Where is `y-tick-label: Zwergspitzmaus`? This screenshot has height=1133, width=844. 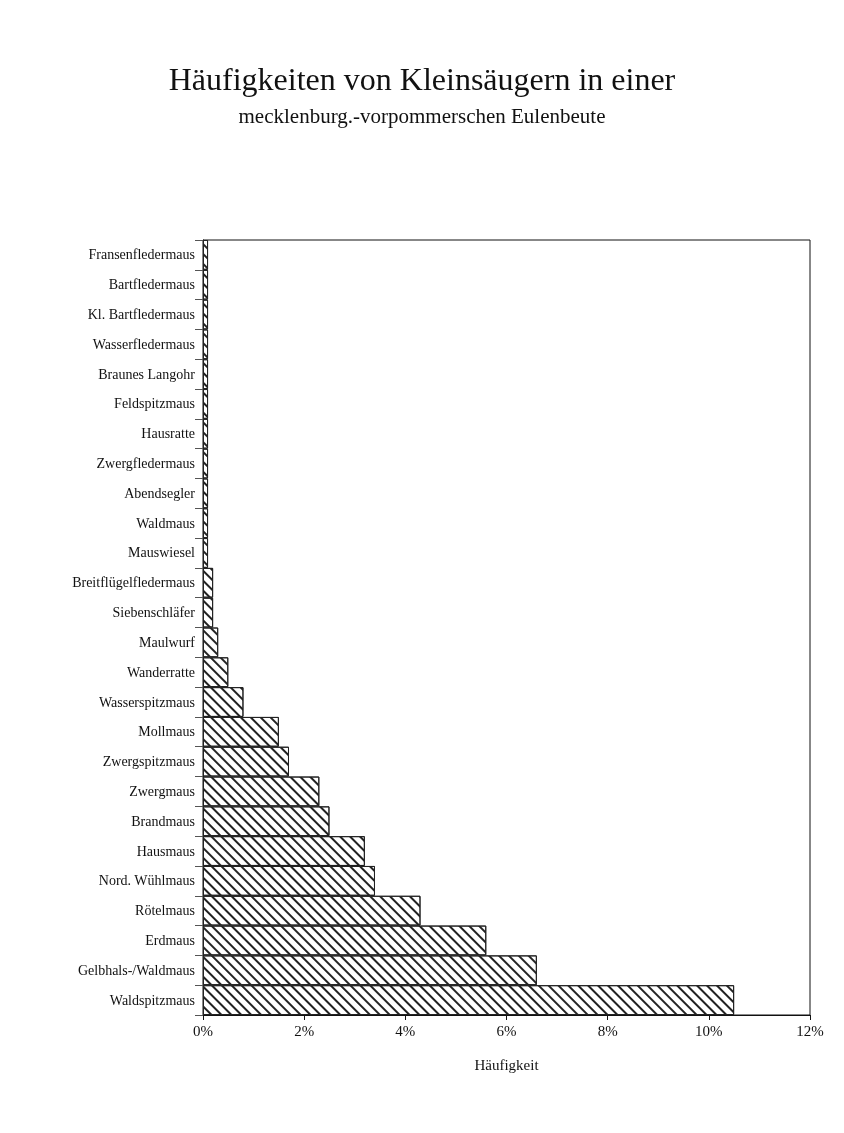
y-tick-label: Zwergspitzmaus is located at coordinates (148, 762).